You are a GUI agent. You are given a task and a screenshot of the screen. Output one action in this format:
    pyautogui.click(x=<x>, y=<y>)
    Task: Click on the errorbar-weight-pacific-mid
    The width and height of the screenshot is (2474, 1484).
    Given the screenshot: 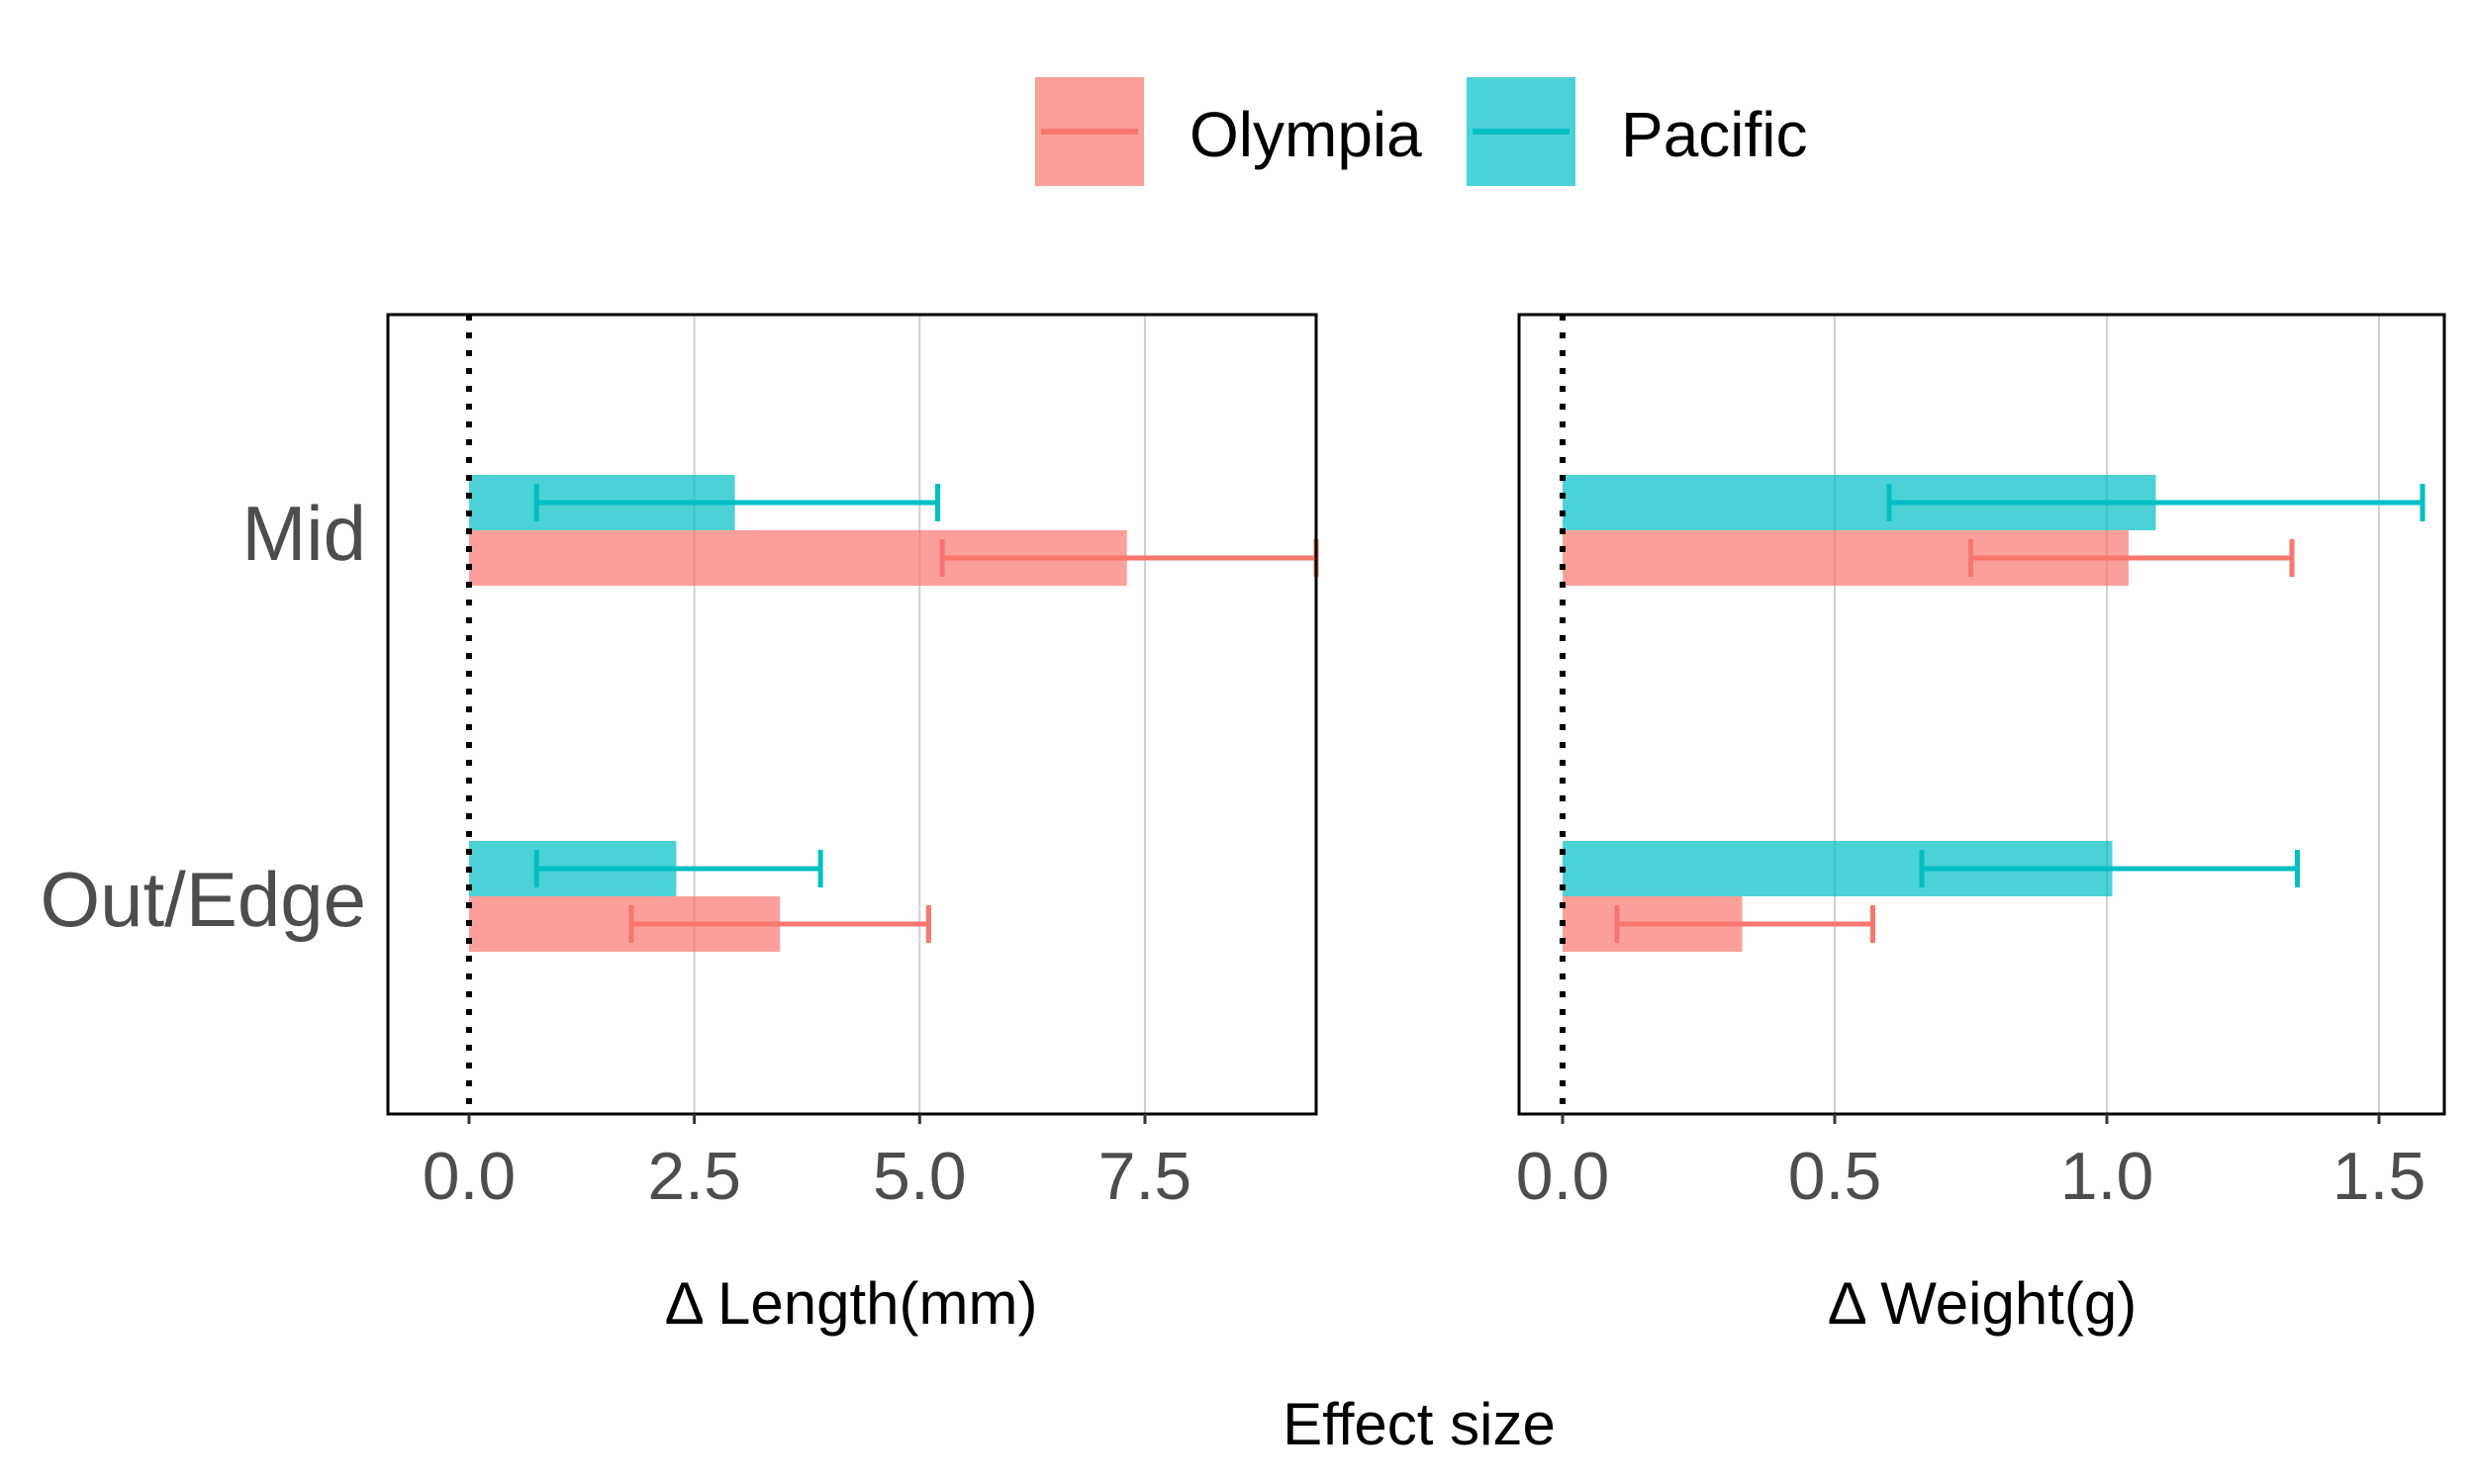 What is the action you would take?
    pyautogui.click(x=2156, y=502)
    